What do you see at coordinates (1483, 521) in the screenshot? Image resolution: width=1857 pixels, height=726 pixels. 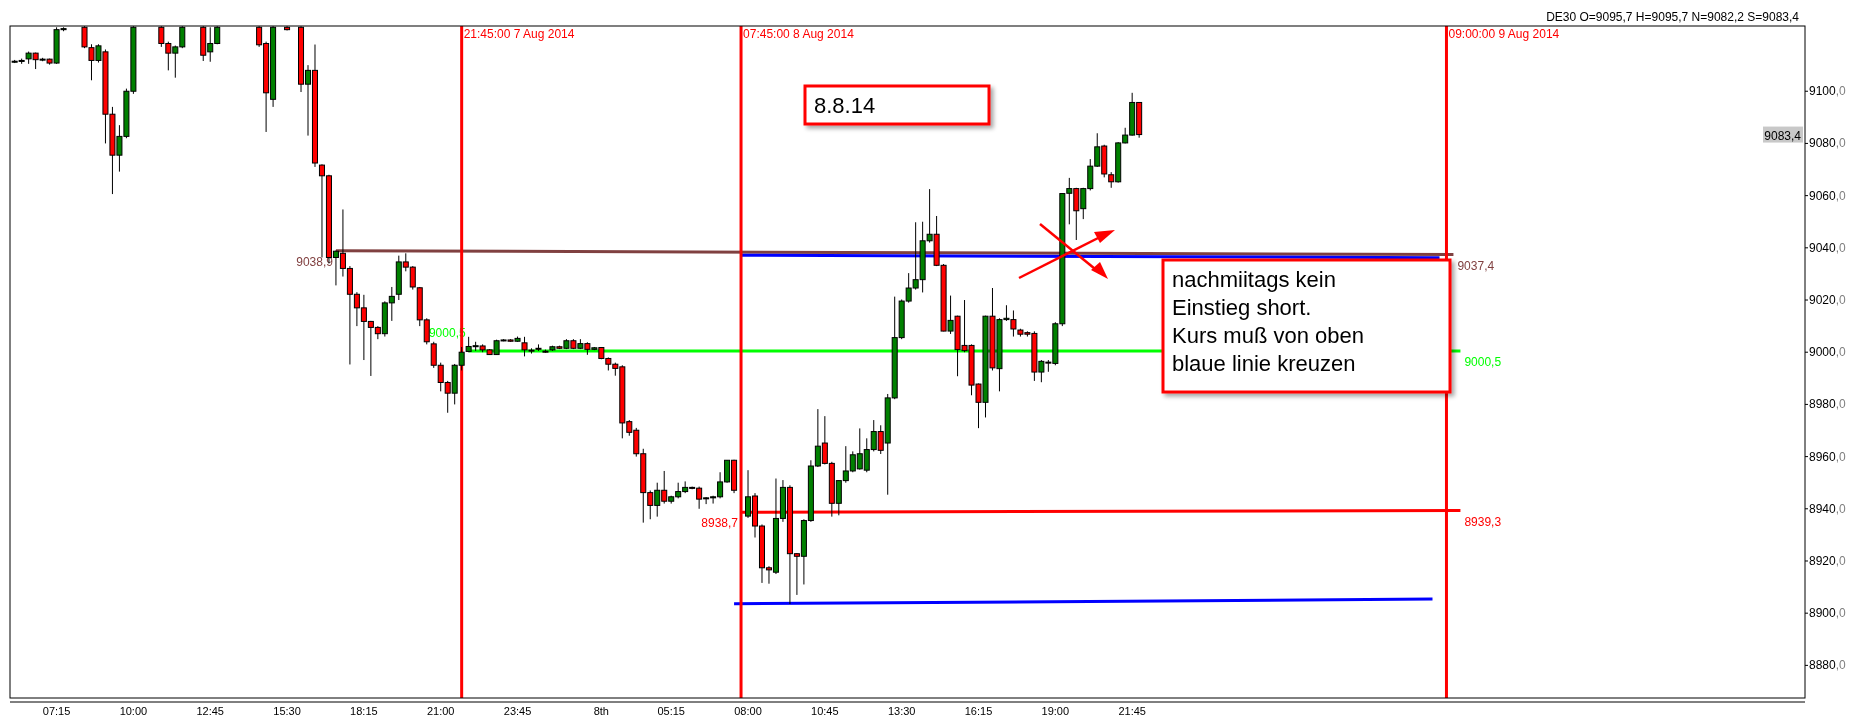 I see `data-label: 8939,3` at bounding box center [1483, 521].